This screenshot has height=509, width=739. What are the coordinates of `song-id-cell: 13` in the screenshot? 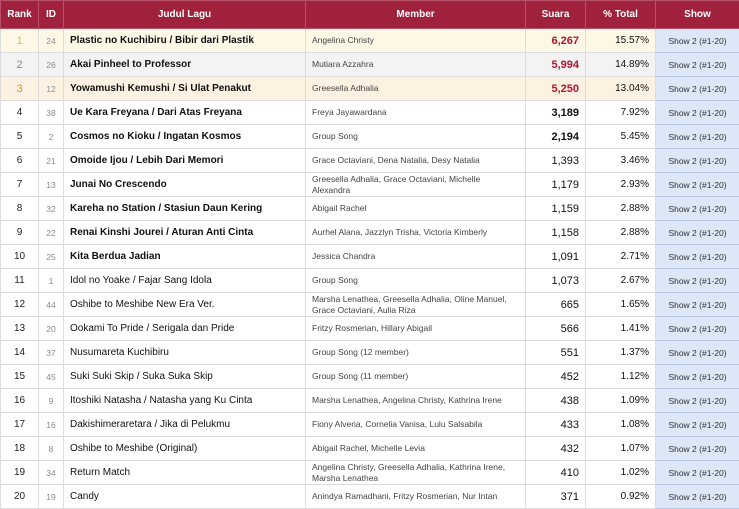 It's located at (51, 184).